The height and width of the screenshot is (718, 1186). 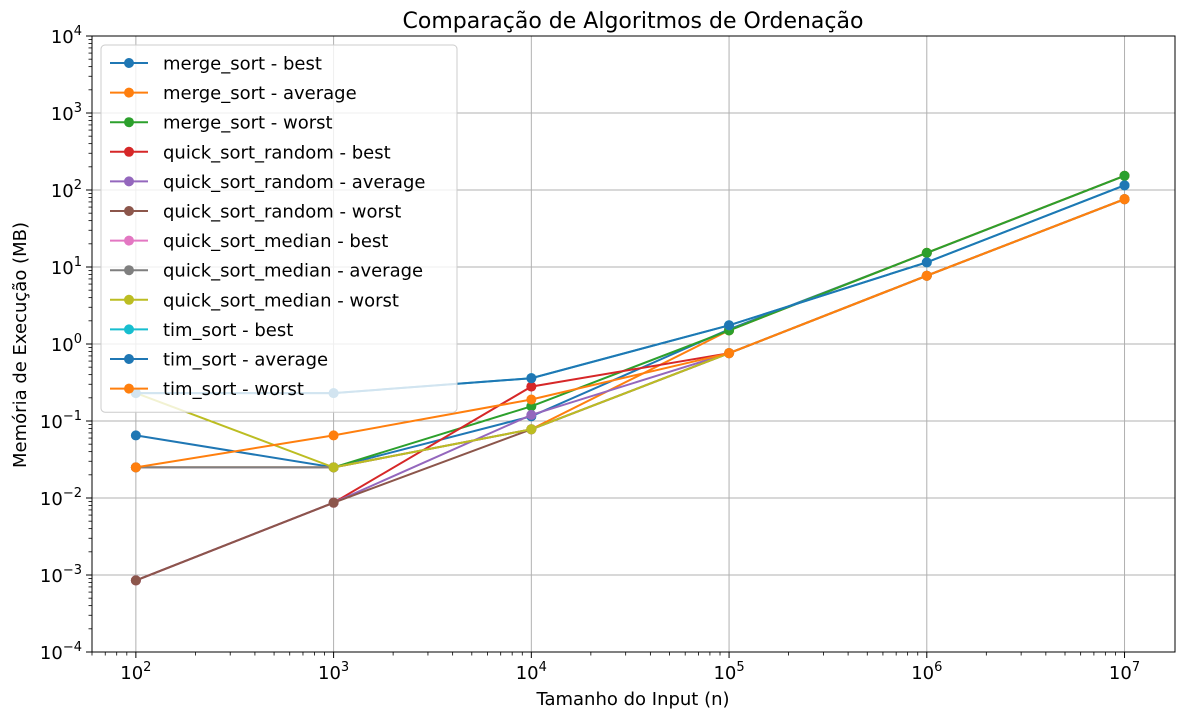 I want to click on legend-label: quick_sort_random - average, so click(x=294, y=182).